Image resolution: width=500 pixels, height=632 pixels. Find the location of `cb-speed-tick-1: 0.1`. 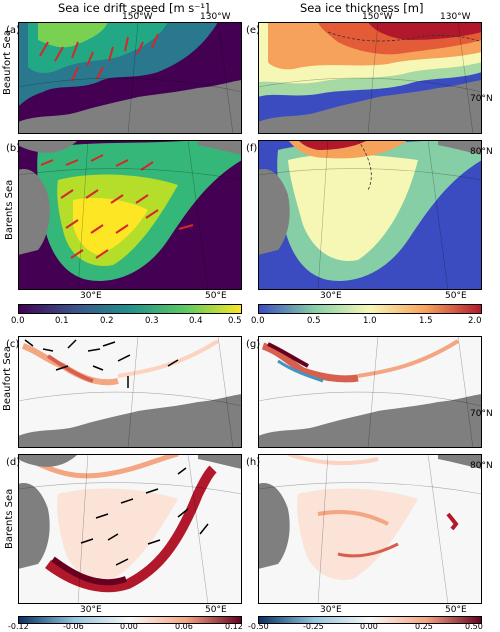

cb-speed-tick-1: 0.1 is located at coordinates (62, 321).